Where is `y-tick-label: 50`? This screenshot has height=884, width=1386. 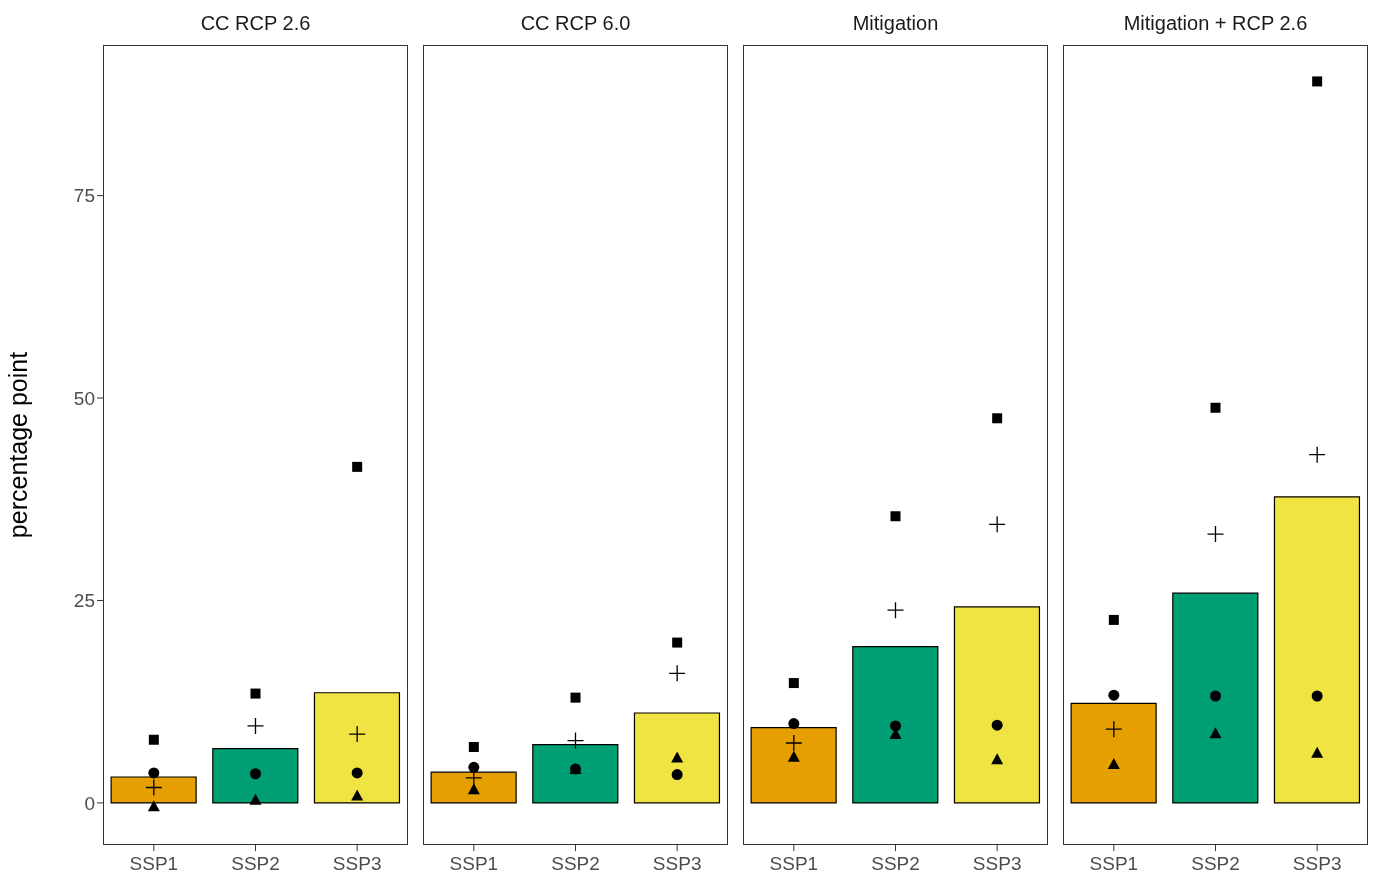
y-tick-label: 50 is located at coordinates (84, 398).